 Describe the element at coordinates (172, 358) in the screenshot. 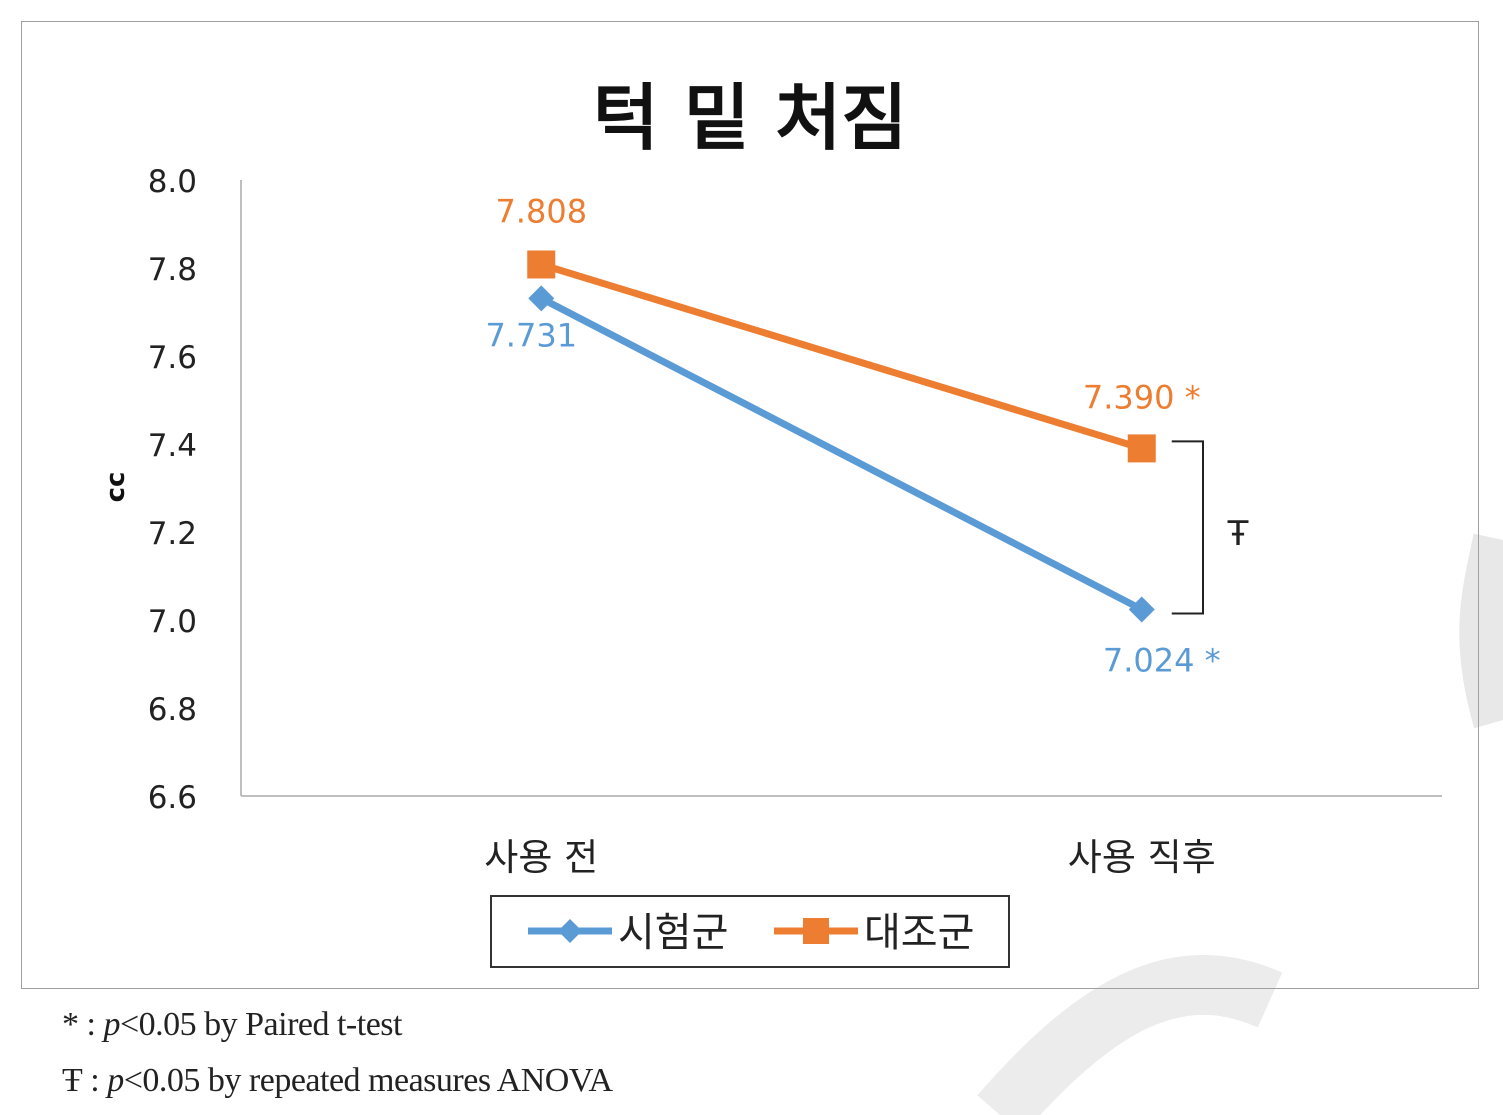

I see `y-tick-label: 7.6` at that location.